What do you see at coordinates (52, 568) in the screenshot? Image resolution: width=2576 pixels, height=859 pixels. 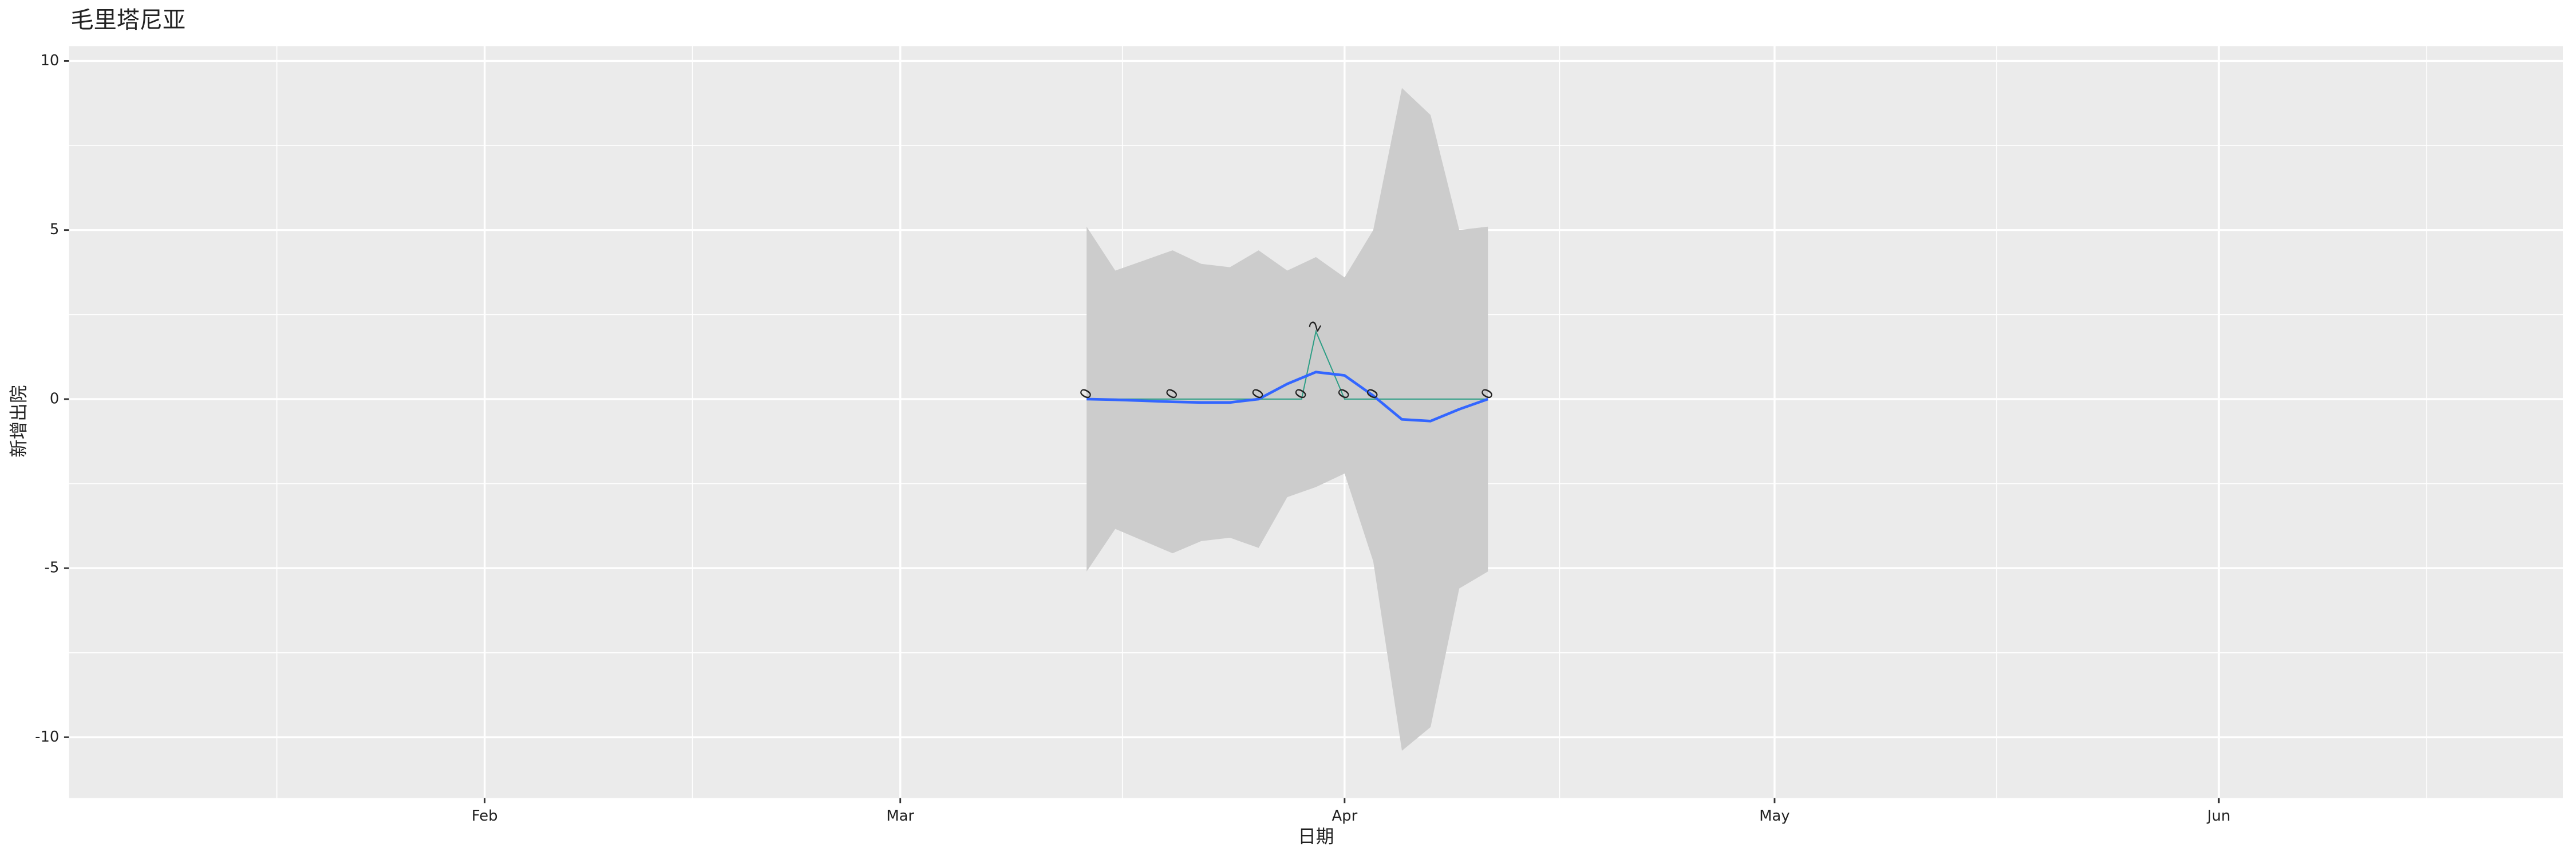 I see `y-tick-label: -5` at bounding box center [52, 568].